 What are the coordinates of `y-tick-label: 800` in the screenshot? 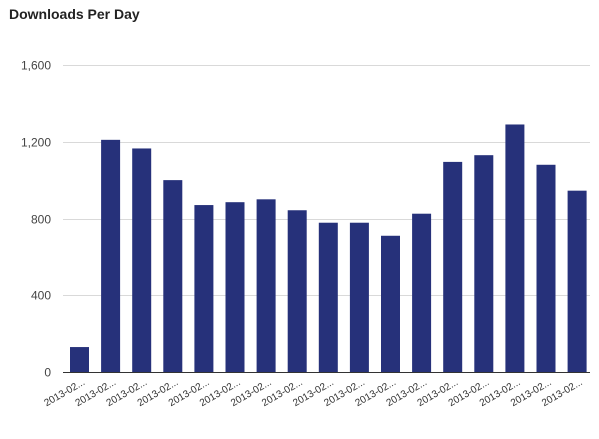 It's located at (41, 220).